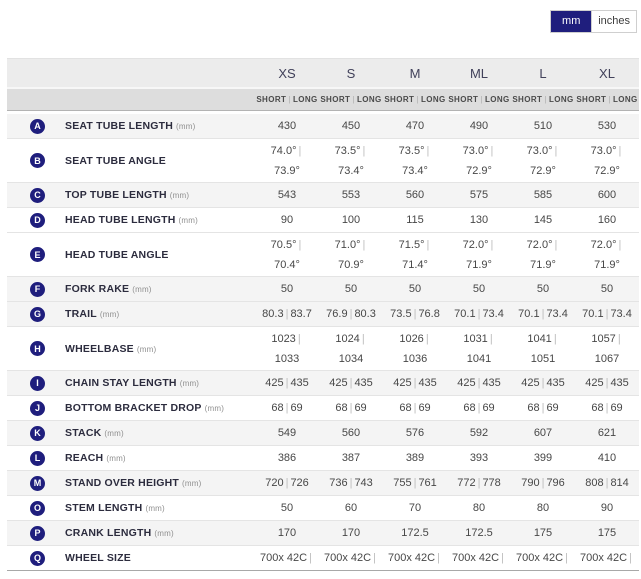 The width and height of the screenshot is (641, 579). I want to click on row-letter-badge: P, so click(37, 533).